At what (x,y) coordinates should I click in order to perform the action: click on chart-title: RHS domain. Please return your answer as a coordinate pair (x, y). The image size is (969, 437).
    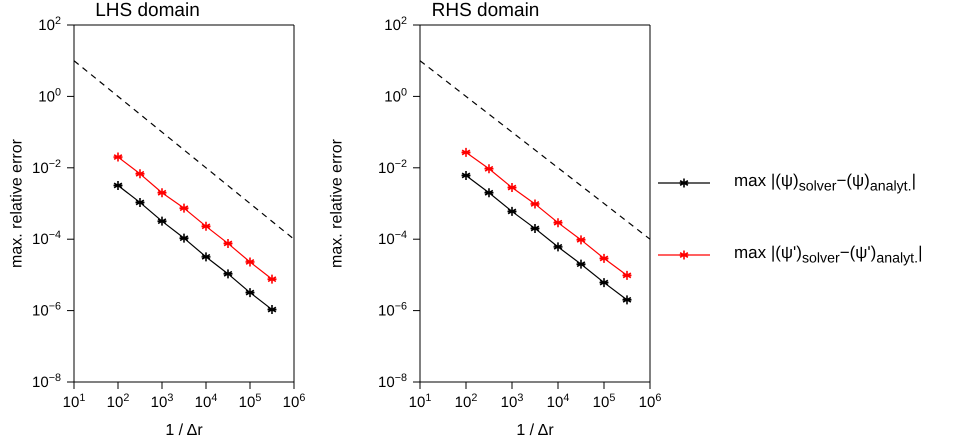
    Looking at the image, I should click on (486, 10).